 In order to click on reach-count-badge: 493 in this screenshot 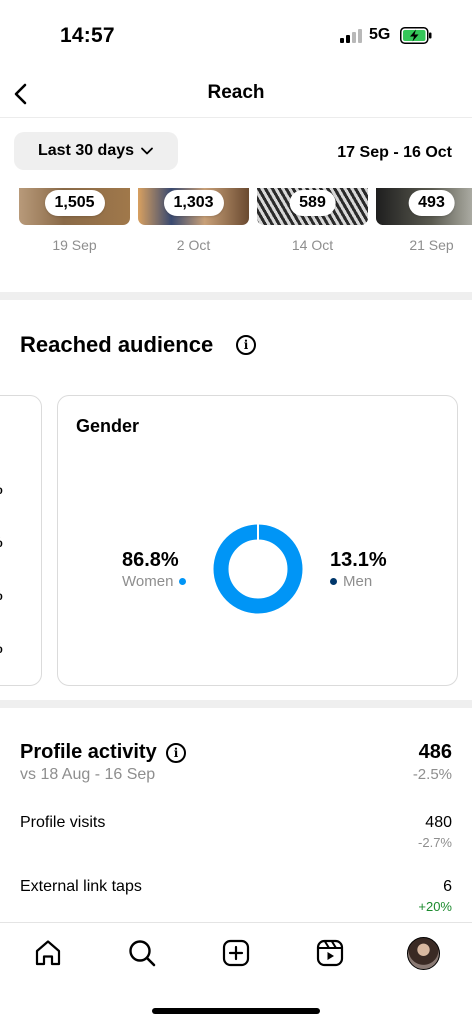, I will do `click(431, 203)`.